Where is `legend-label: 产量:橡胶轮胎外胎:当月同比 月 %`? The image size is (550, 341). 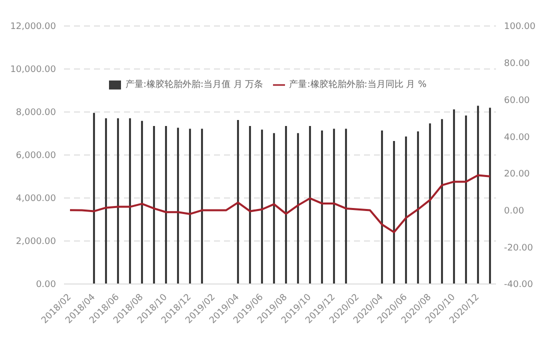
legend-label: 产量:橡胶轮胎外胎:当月同比 月 % is located at coordinates (358, 85).